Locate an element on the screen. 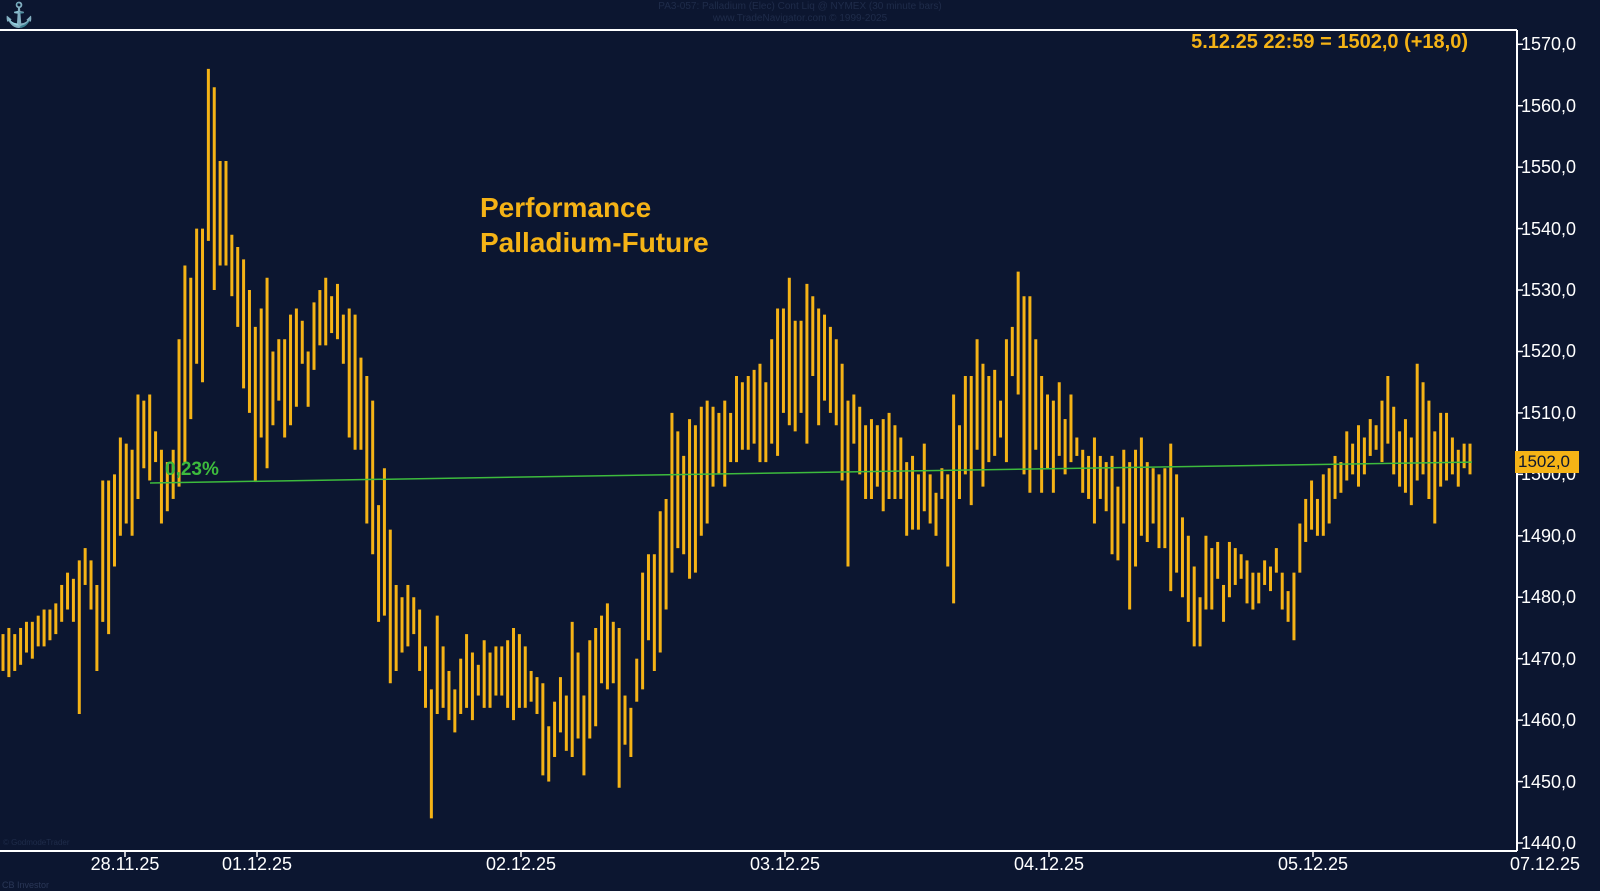 The image size is (1600, 891). x-tick-label: 02.12.25 is located at coordinates (521, 864).